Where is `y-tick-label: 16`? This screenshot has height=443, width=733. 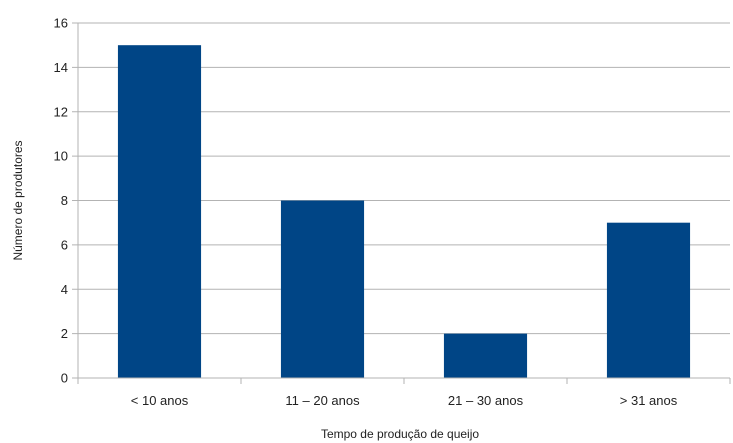 y-tick-label: 16 is located at coordinates (61, 23).